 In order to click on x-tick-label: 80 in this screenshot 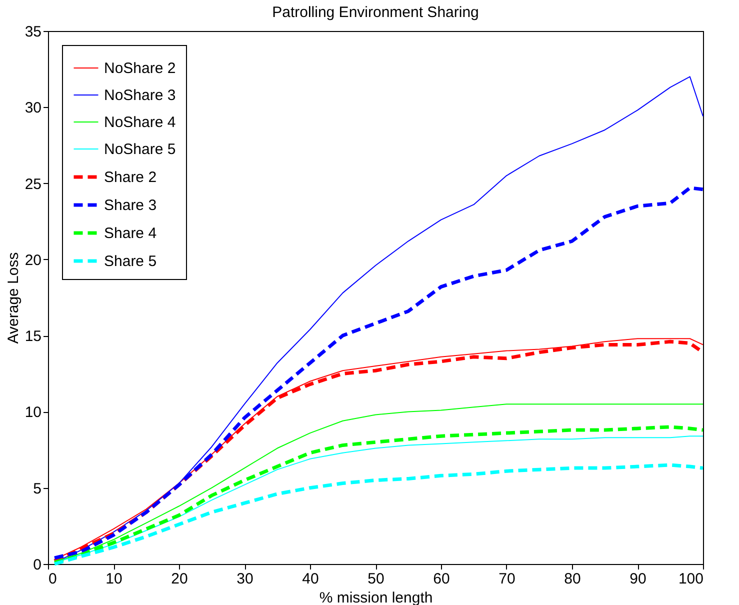, I will do `click(572, 579)`.